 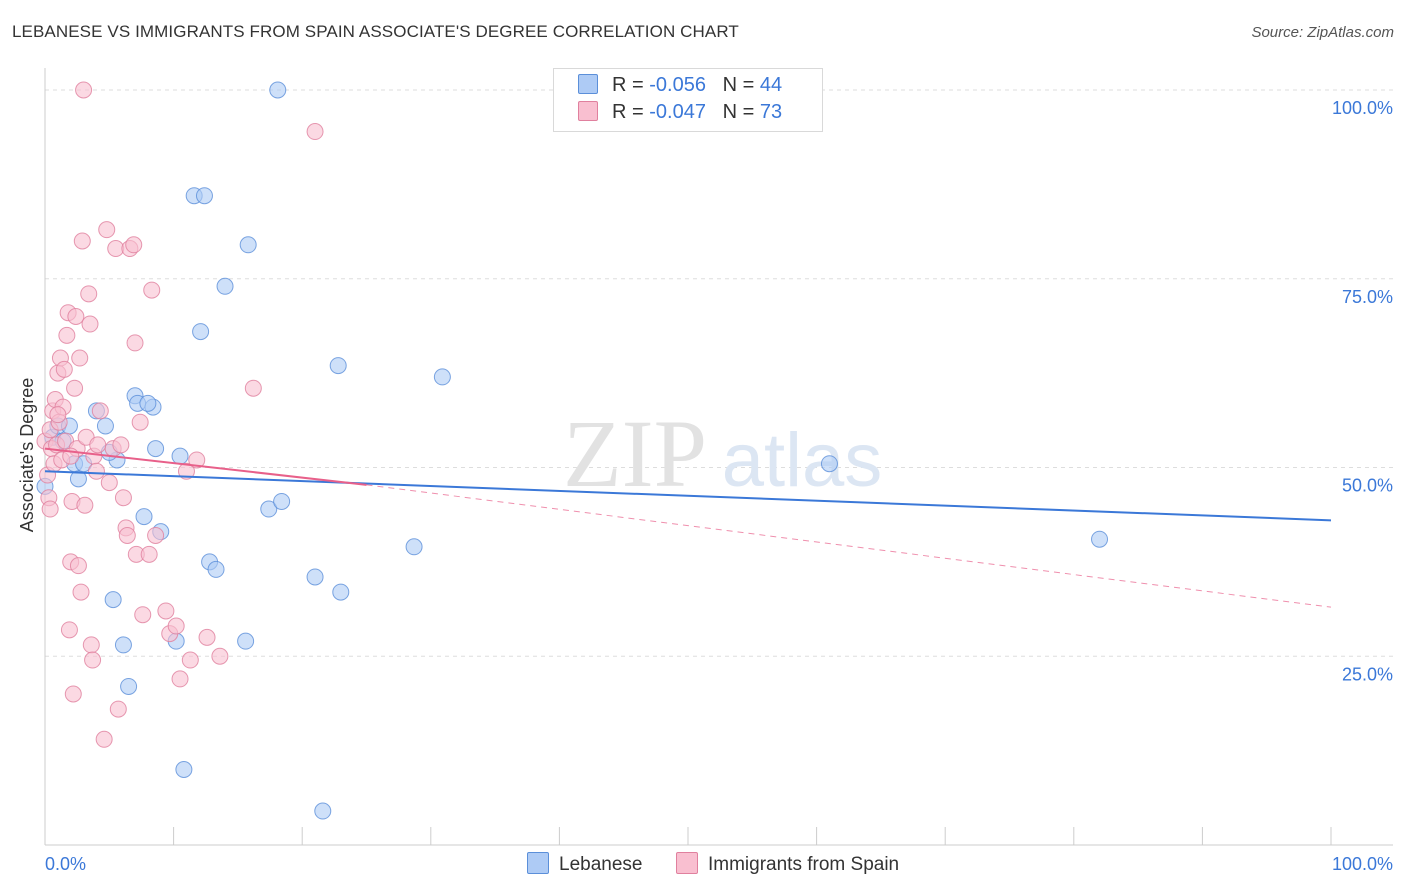 I want to click on legend-swatch-lebanese, so click(x=588, y=84).